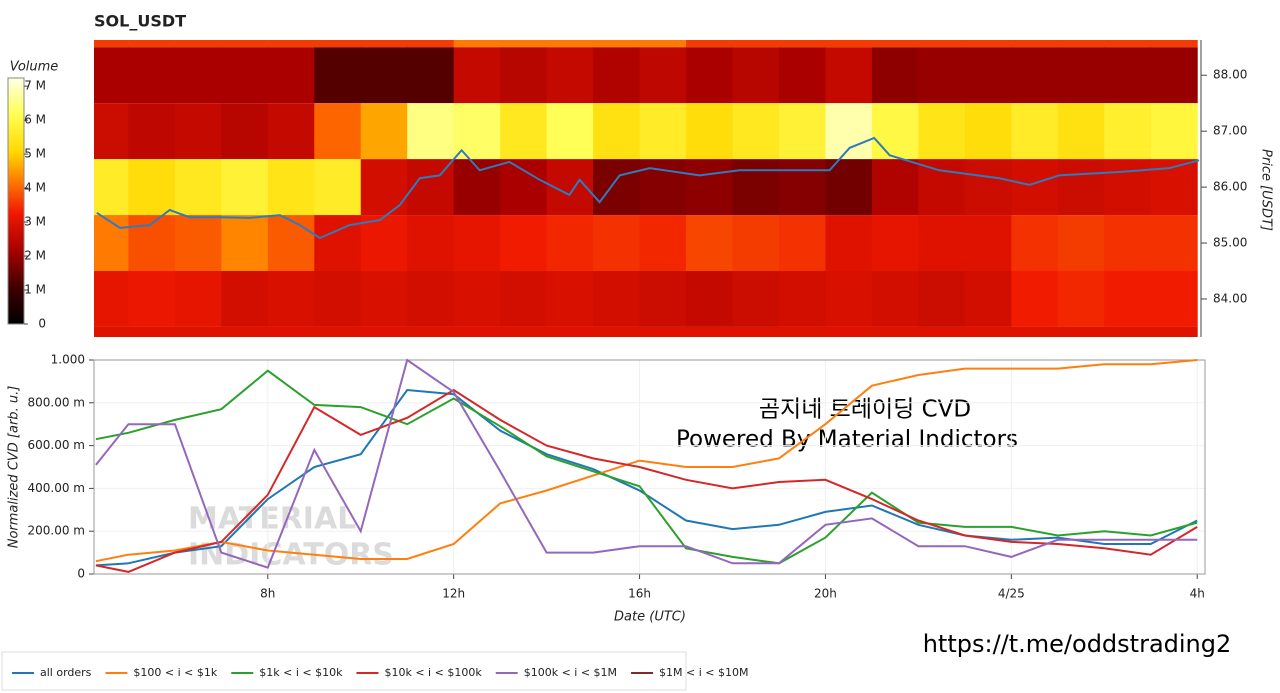  I want to click on x-axis-label: Date (UTC), so click(650, 617).